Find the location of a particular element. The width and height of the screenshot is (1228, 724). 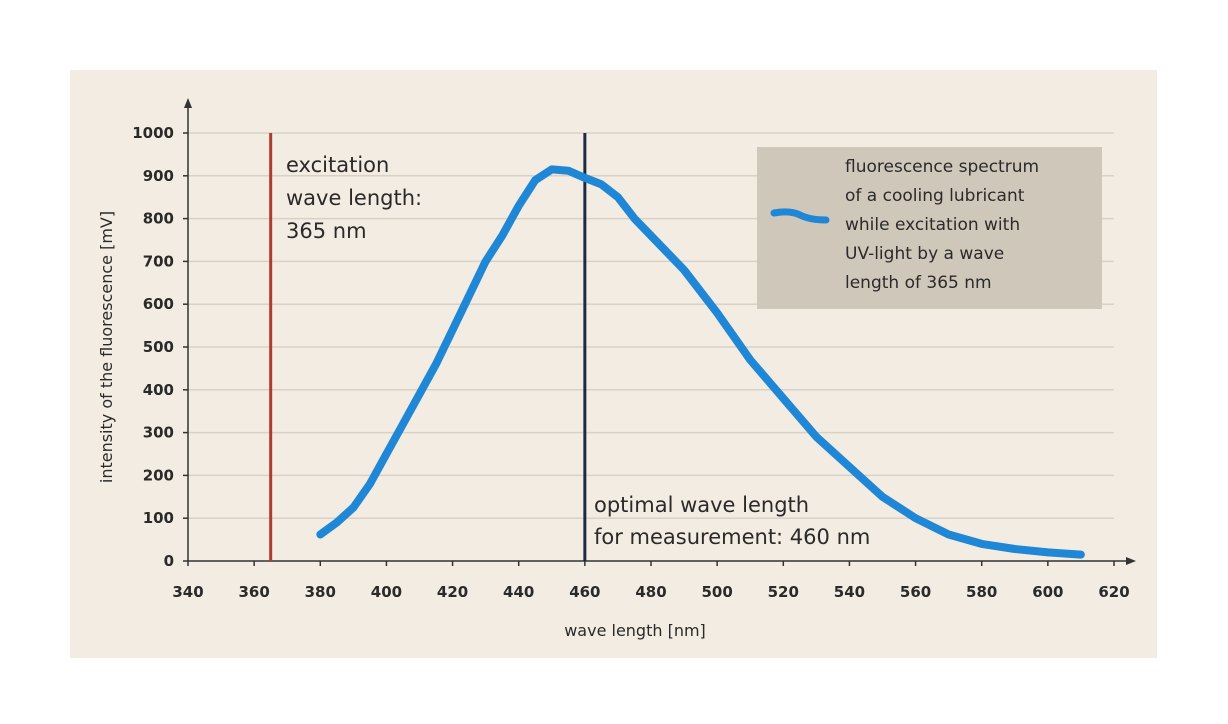

x-tick-label: 560 is located at coordinates (915, 592).